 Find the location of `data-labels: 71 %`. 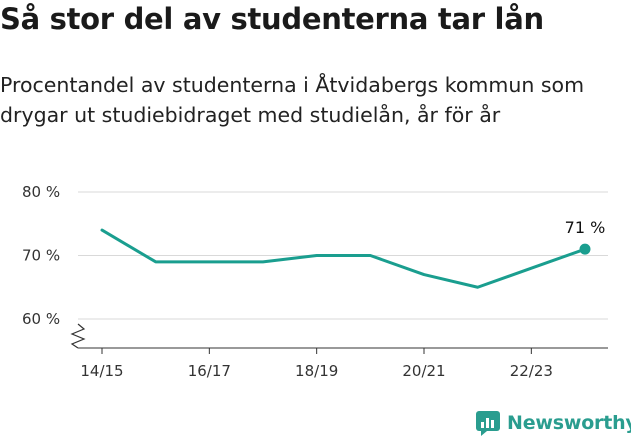

data-labels: 71 % is located at coordinates (585, 227).